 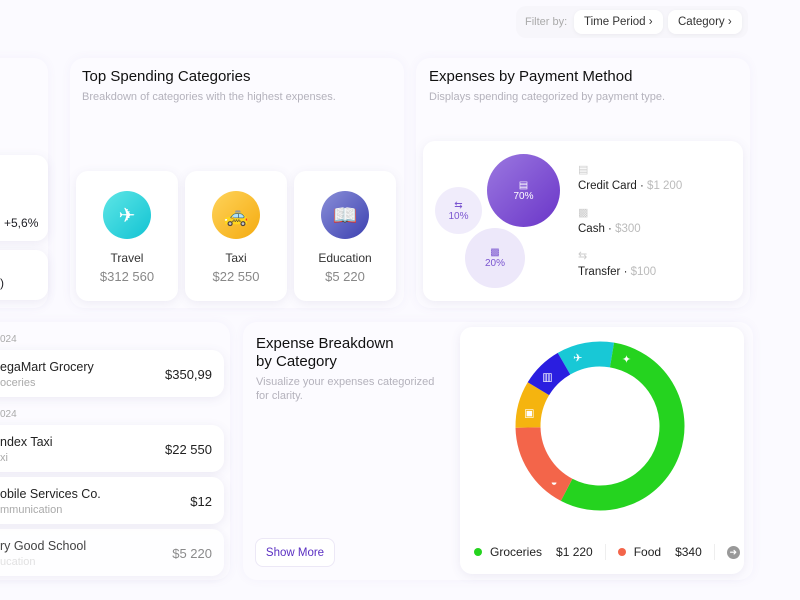 I want to click on legend-name: Groceries, so click(x=516, y=552).